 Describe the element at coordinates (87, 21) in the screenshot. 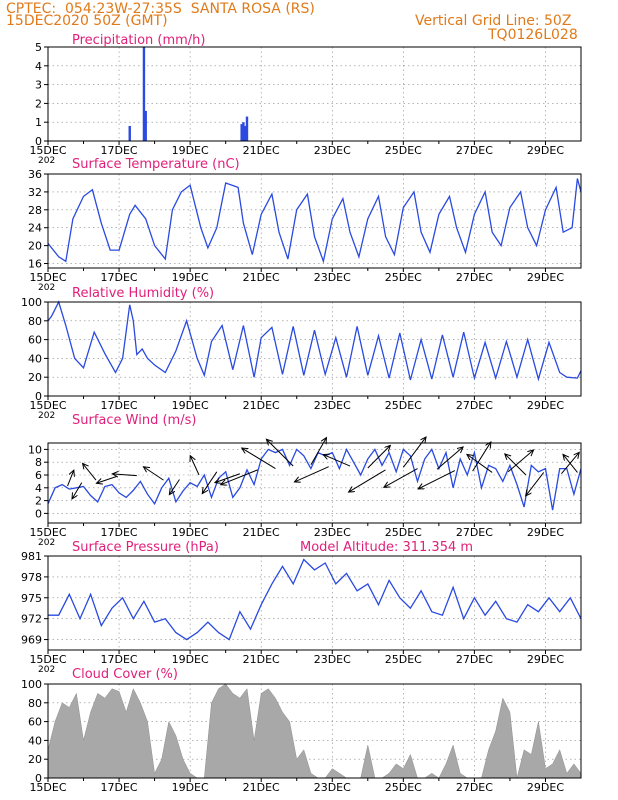

I see `header-line2: 15DEC2020 50Z (GMT)` at that location.